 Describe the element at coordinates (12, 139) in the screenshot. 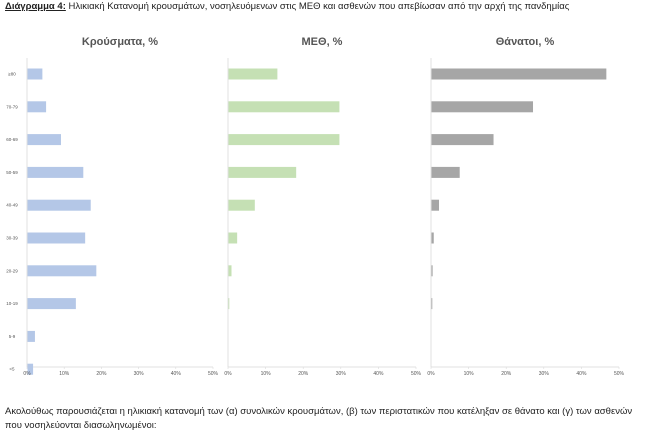

I see `category-label: 60-69` at that location.